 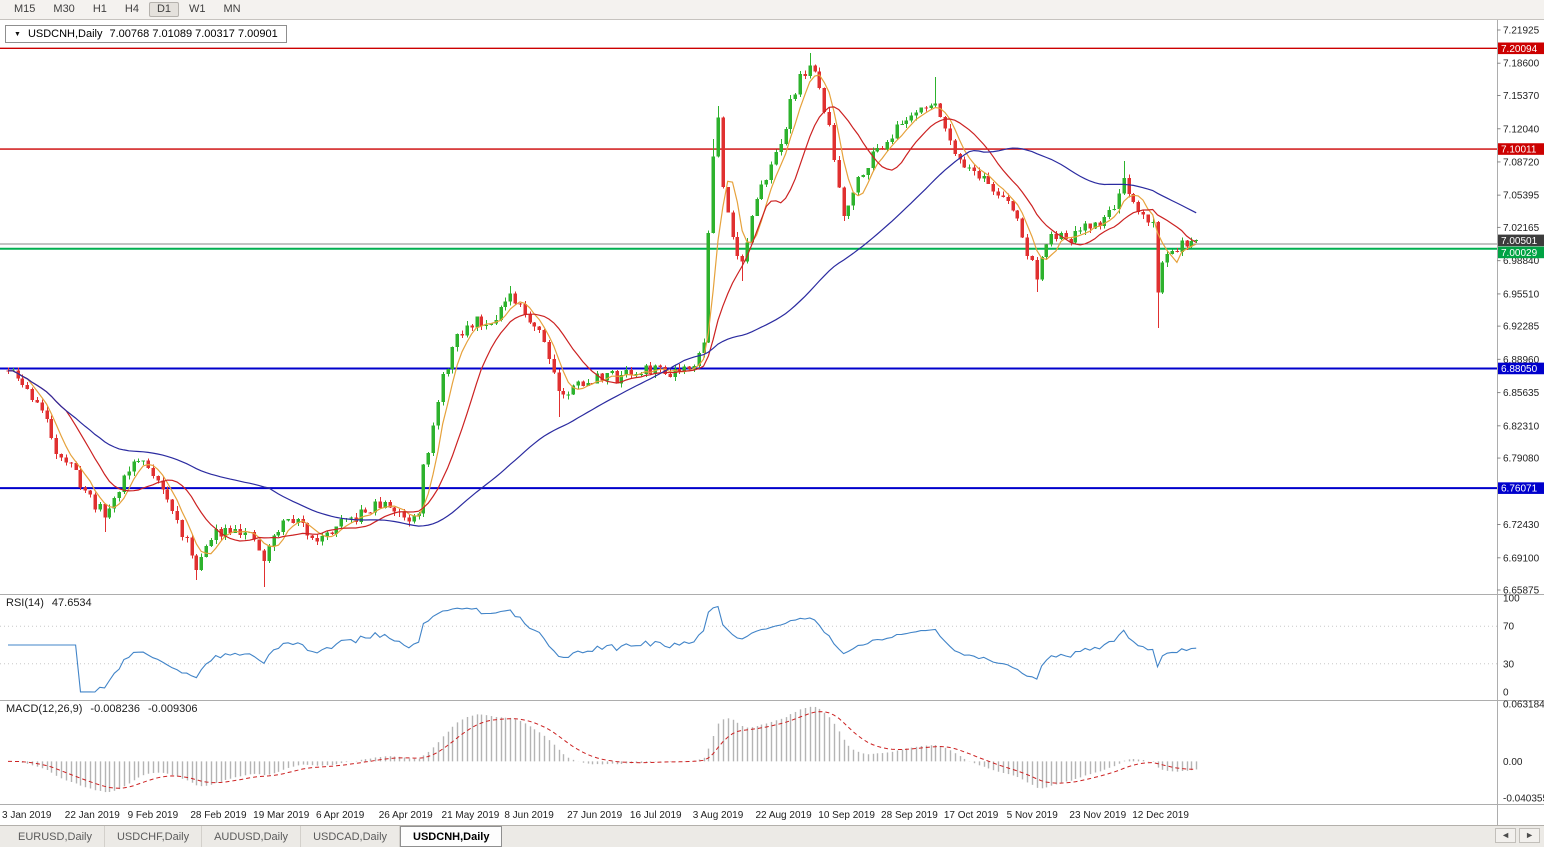 I want to click on svg-text: 6.85635, so click(x=1521, y=393).